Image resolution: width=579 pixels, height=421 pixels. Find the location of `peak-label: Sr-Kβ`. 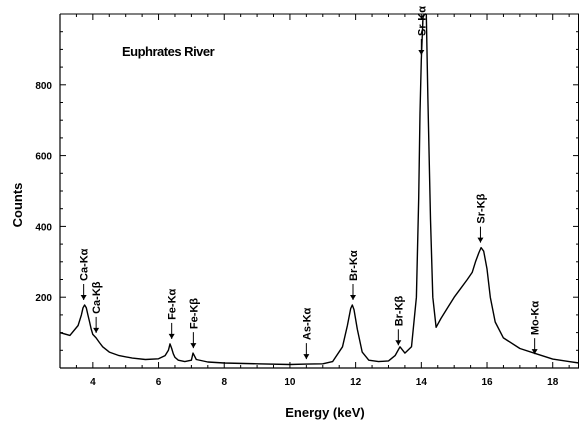

peak-label: Sr-Kβ is located at coordinates (481, 208).